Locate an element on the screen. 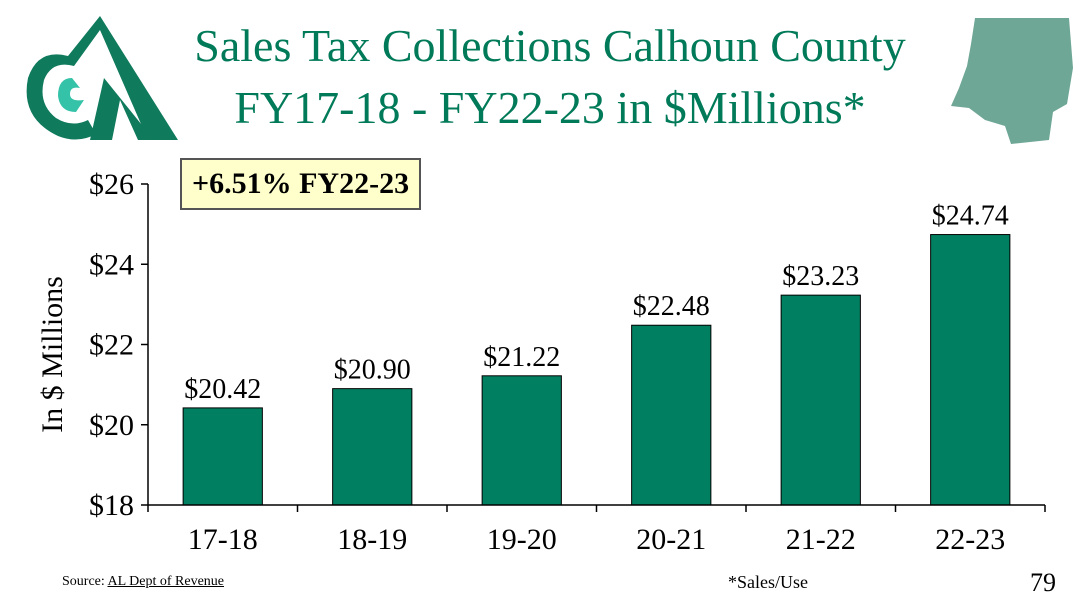  data-label-22-23: $24.74 is located at coordinates (970, 216).